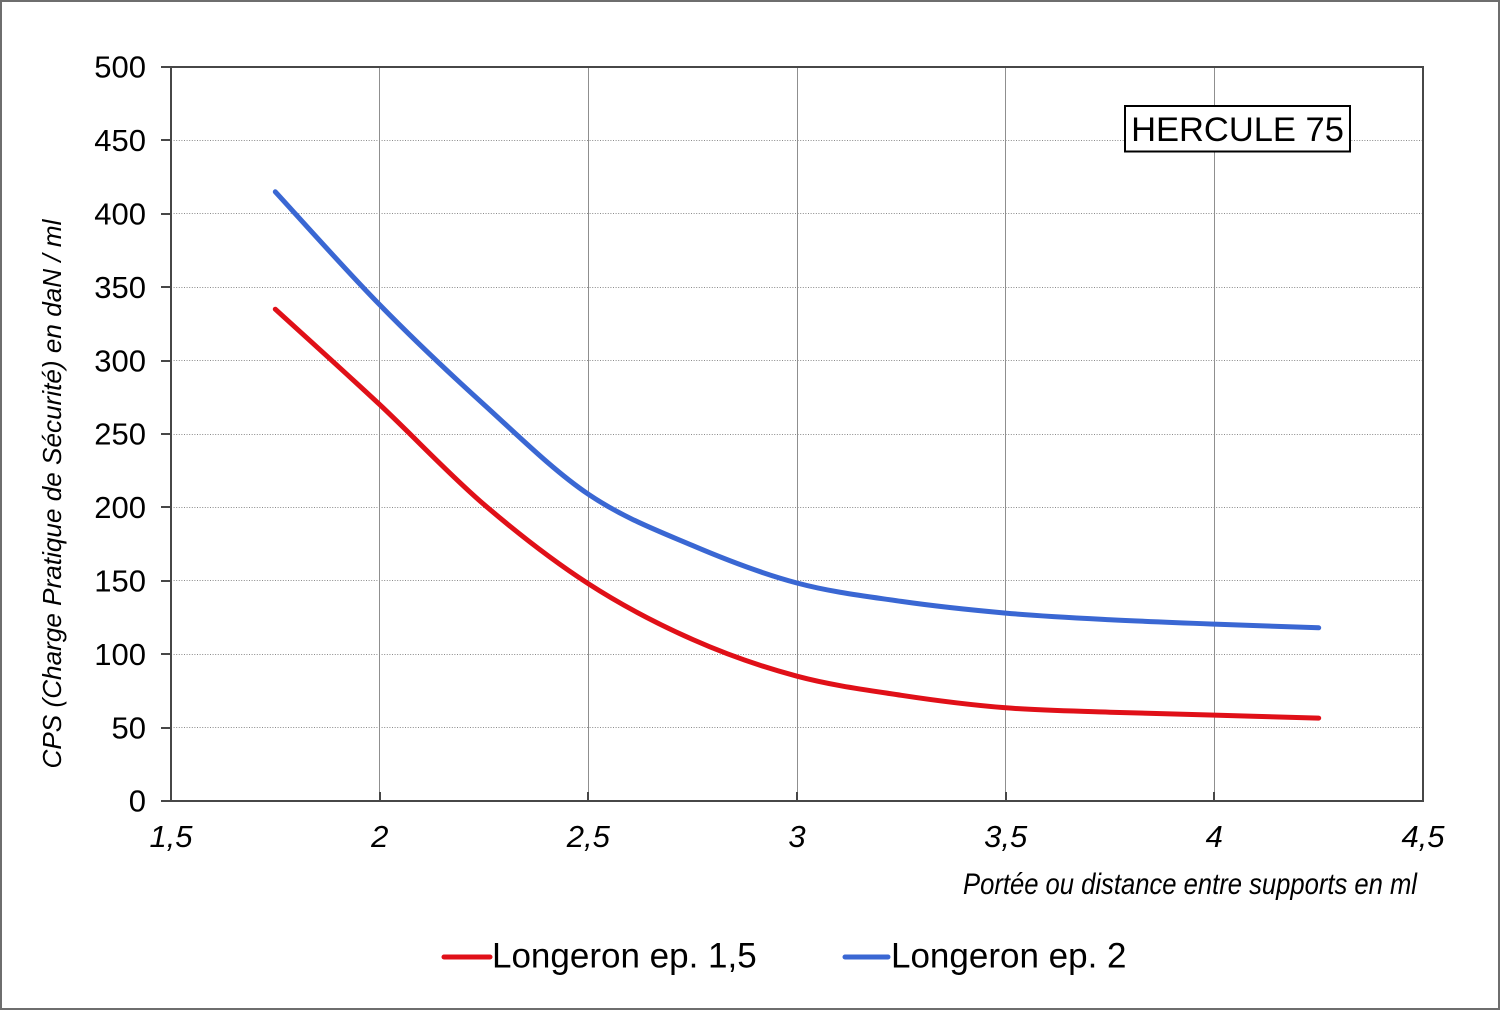 The image size is (1500, 1010). I want to click on svg-text: 150, so click(120, 581).